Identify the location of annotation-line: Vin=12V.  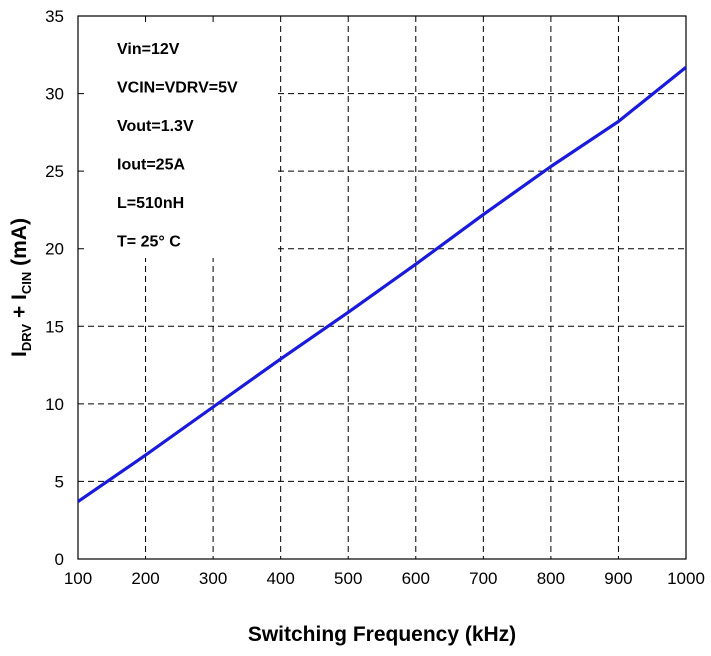
(148, 49).